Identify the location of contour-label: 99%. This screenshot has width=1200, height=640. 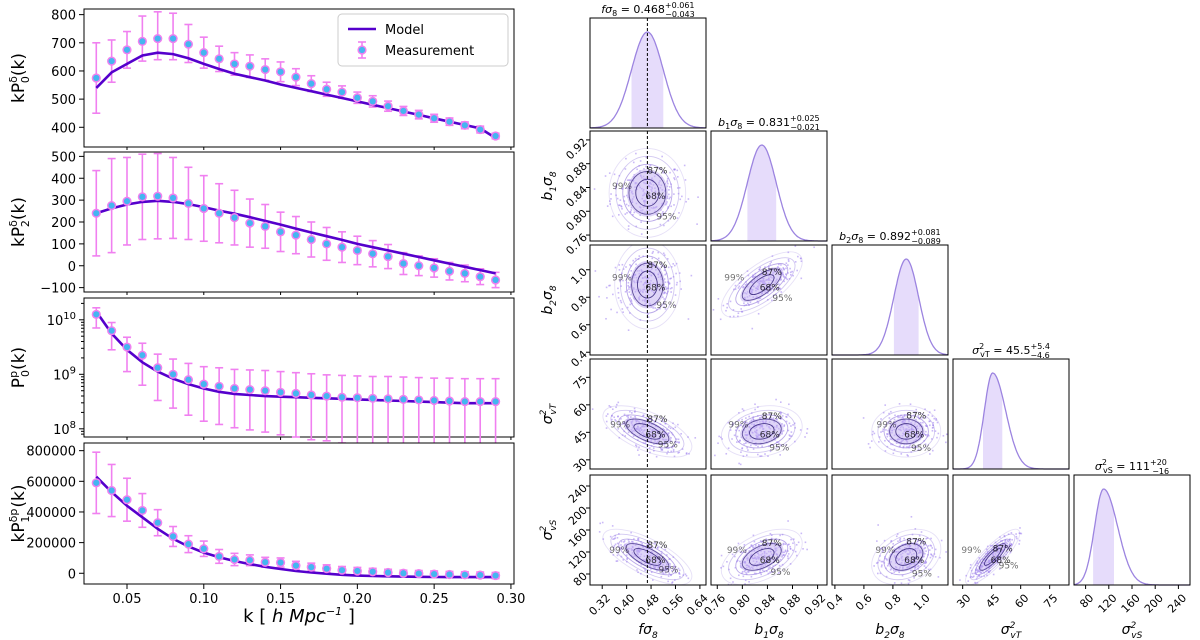
(738, 425).